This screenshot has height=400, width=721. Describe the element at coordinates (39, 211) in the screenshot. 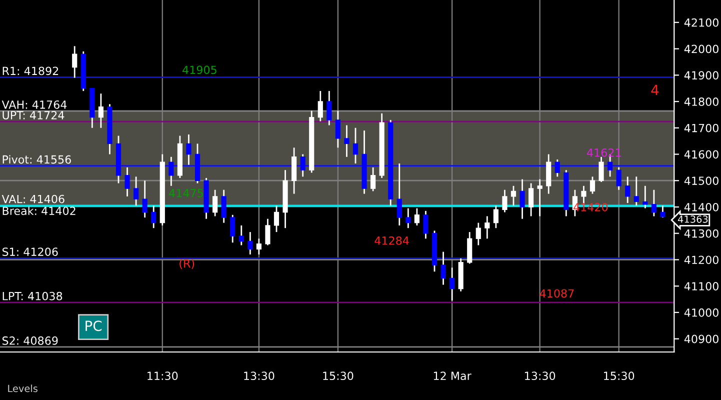

I see `ref-line-label: Break: 41402` at that location.